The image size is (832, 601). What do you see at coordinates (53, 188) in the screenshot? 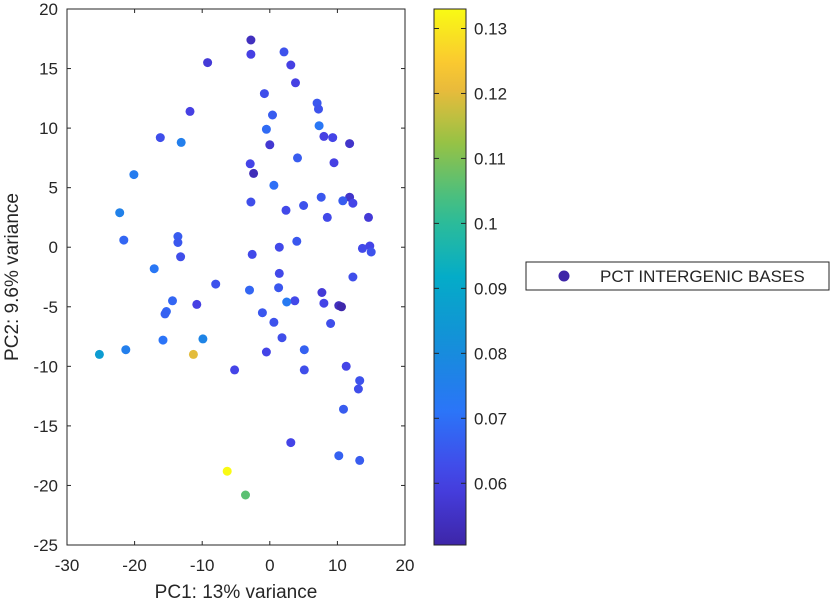
I see `y-tick-label: 5` at bounding box center [53, 188].